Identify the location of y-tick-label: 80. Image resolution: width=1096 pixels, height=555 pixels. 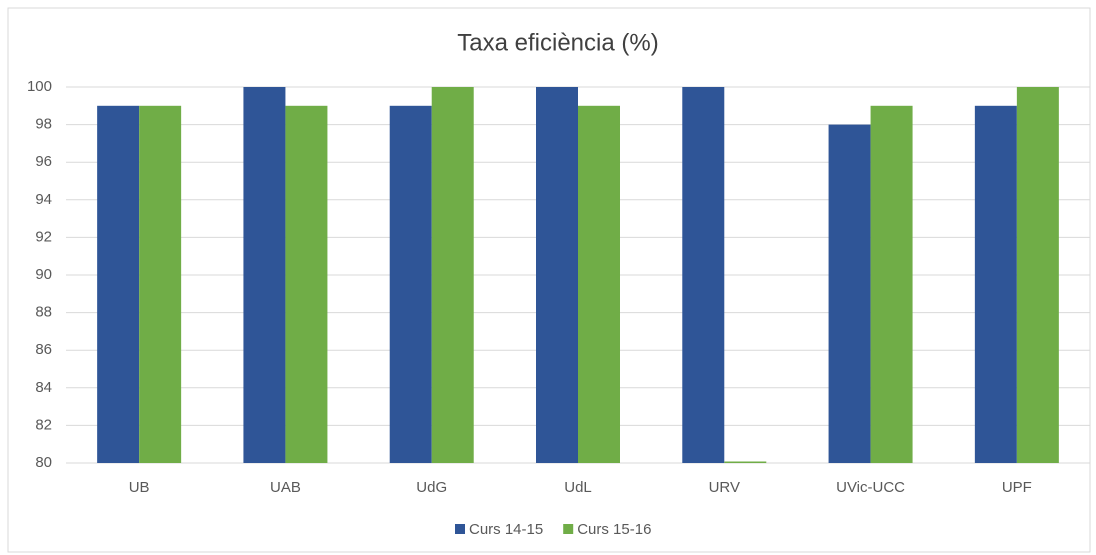
(43, 462).